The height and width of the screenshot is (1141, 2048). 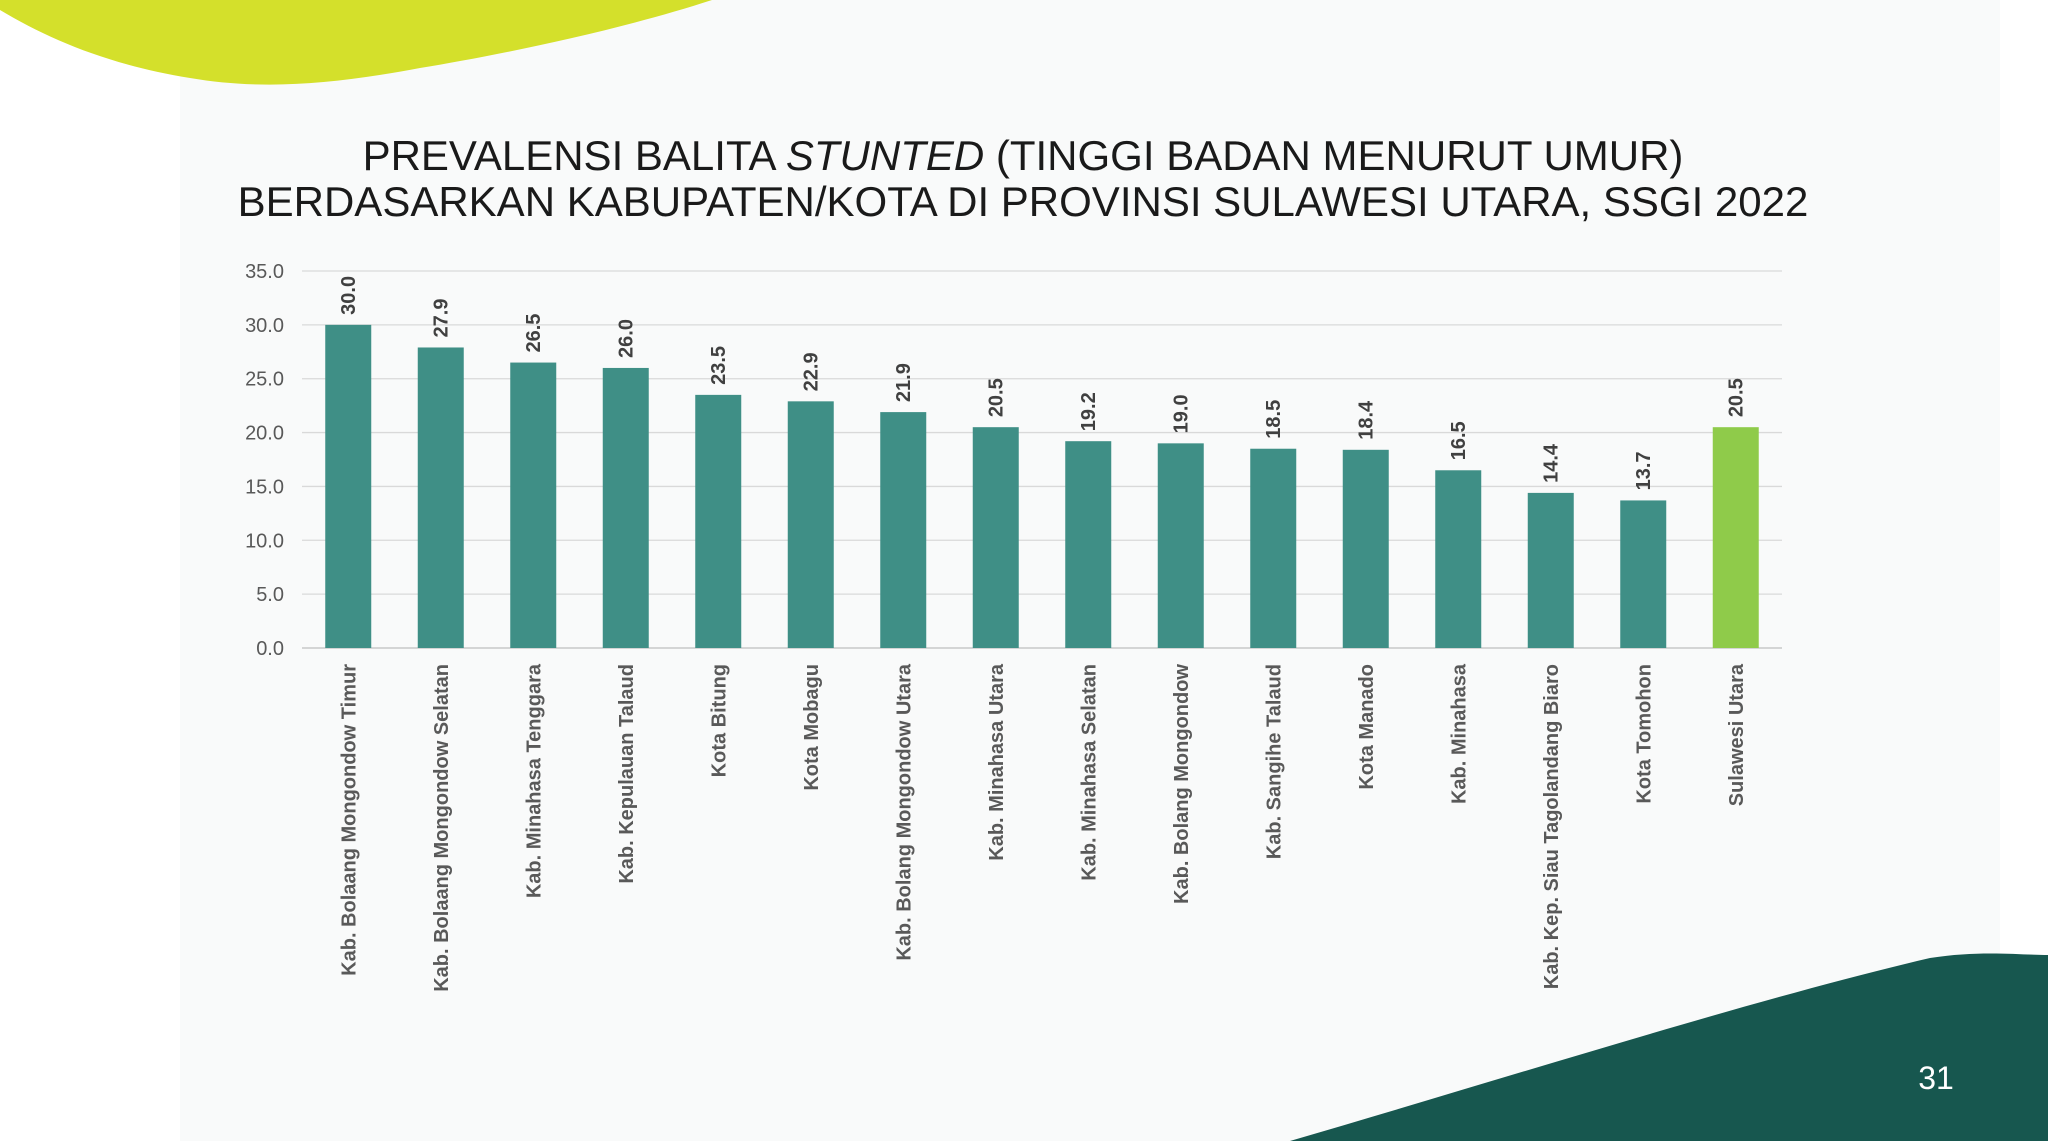 I want to click on category-label: Kab. Kep. Siau Tagolandang Biaro, so click(x=1552, y=826).